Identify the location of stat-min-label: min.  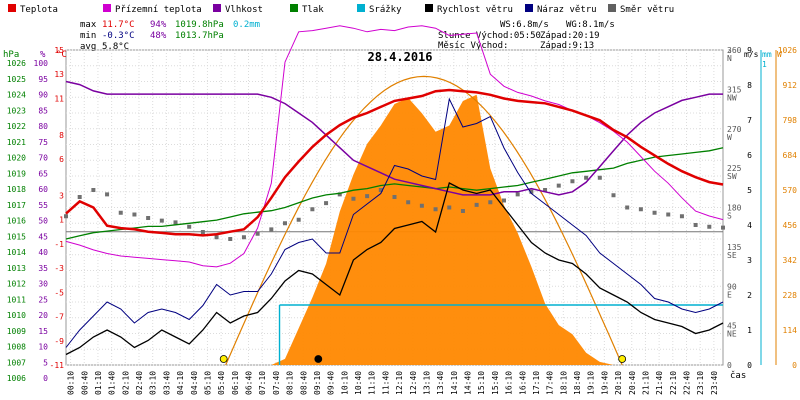
(88, 36).